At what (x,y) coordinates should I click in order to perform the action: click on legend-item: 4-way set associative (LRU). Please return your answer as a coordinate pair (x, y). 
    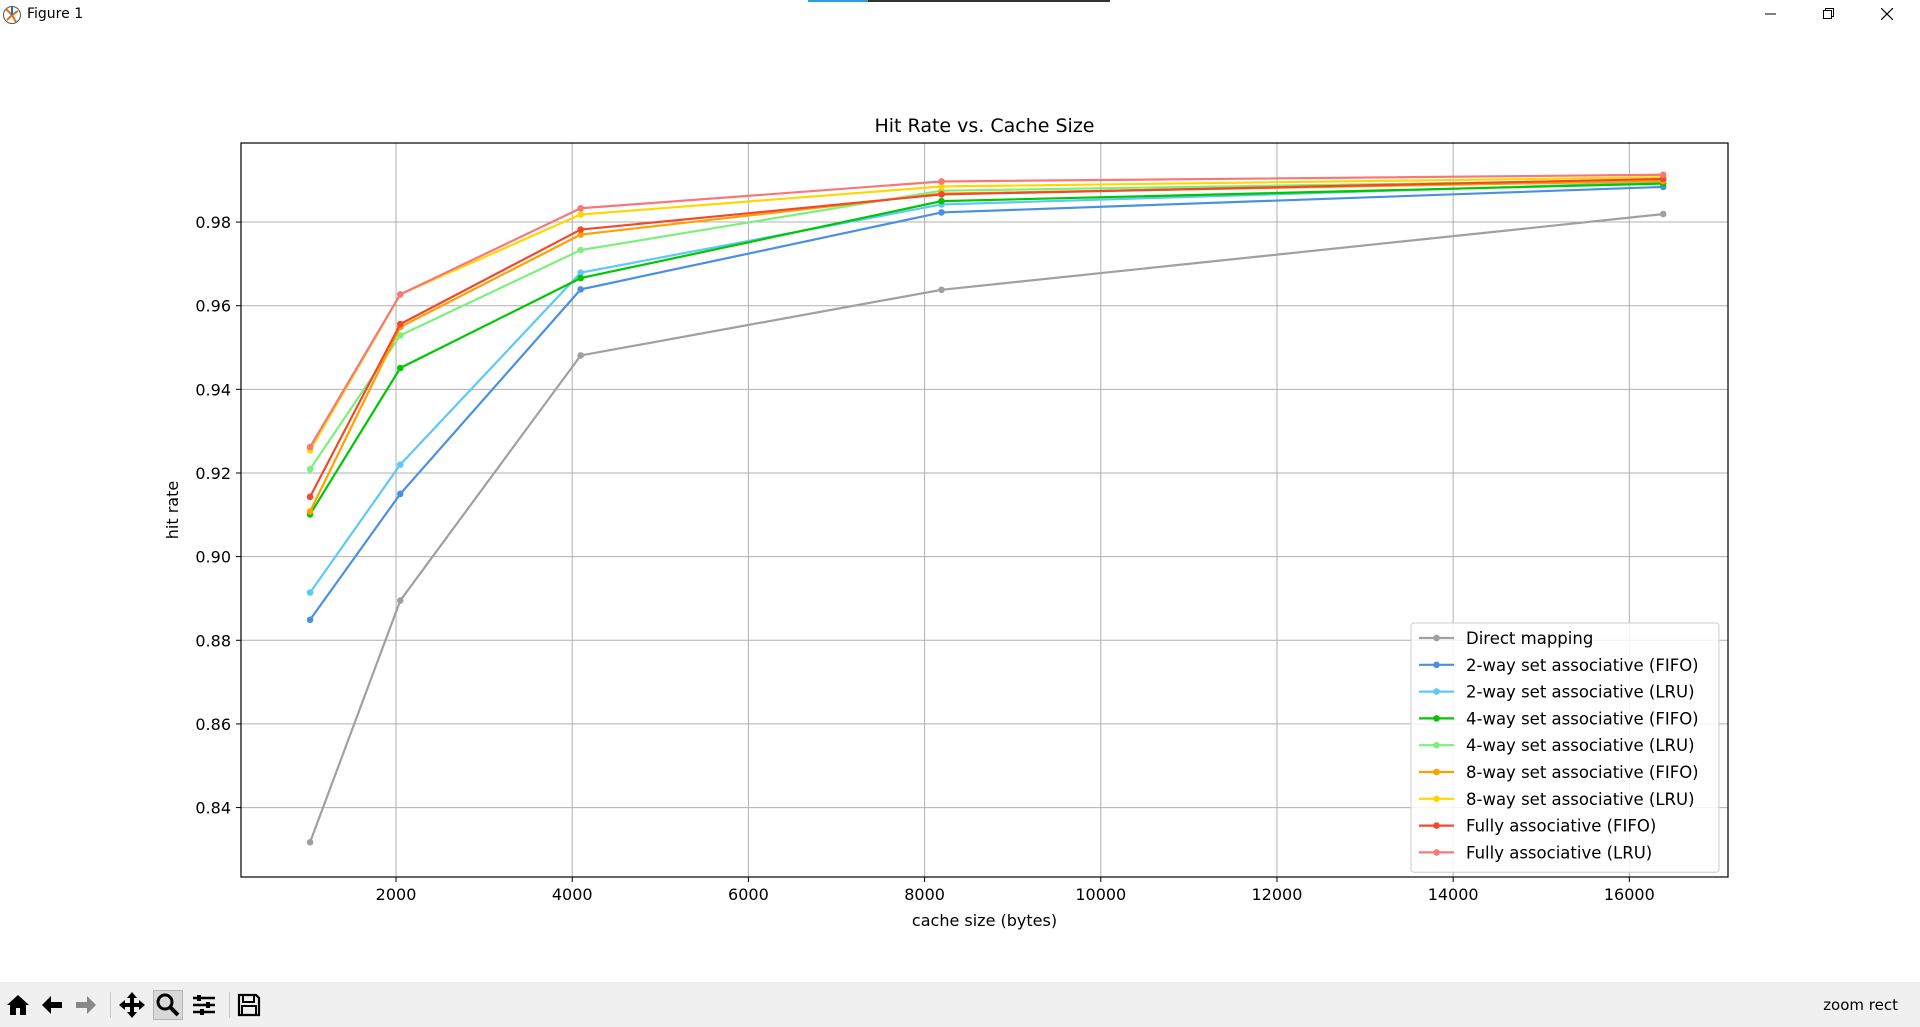
    Looking at the image, I should click on (1557, 745).